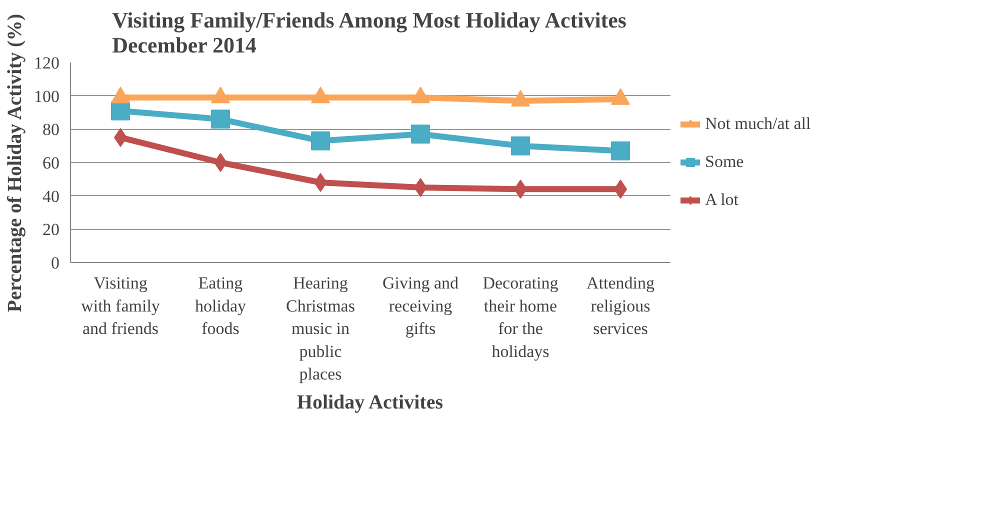  Describe the element at coordinates (47, 96) in the screenshot. I see `y-tick-label: 100` at that location.